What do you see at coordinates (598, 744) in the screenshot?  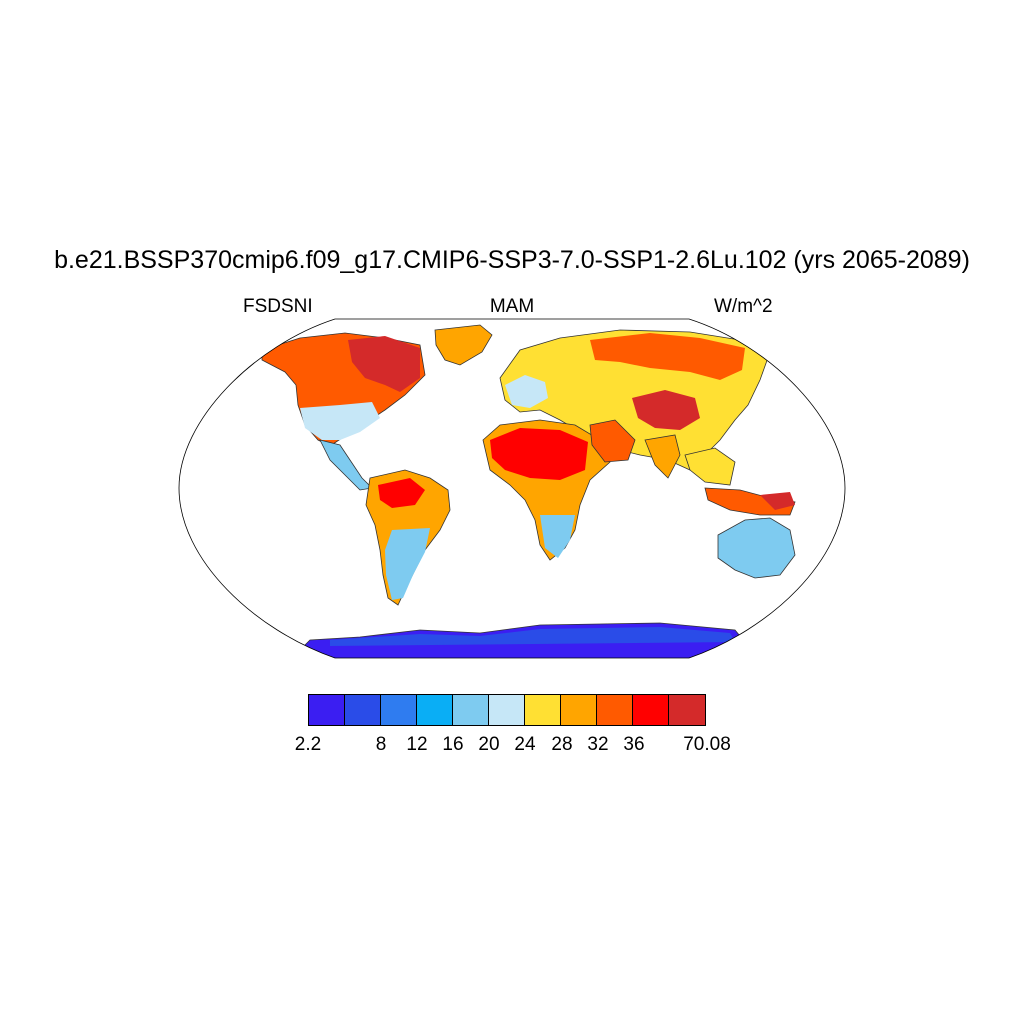 I see `colorbar-tick-label: 32` at bounding box center [598, 744].